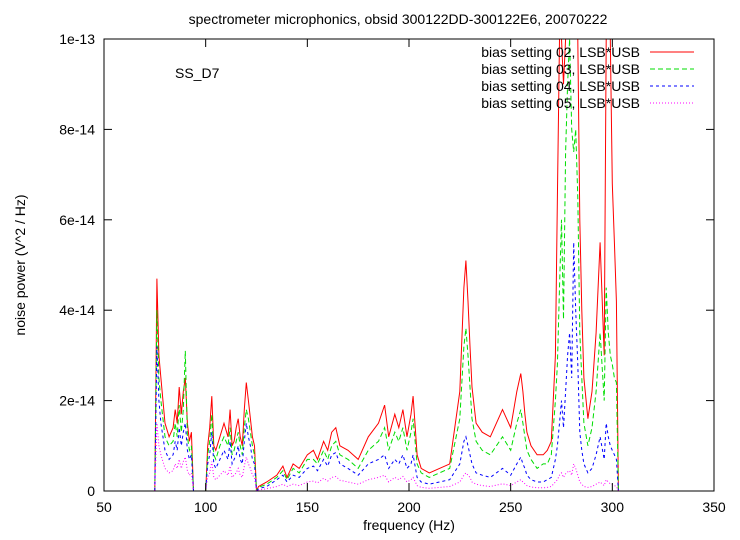 The image size is (740, 540). Describe the element at coordinates (560, 103) in the screenshot. I see `legend-label-4: bias setting 05, LSB*USB` at that location.